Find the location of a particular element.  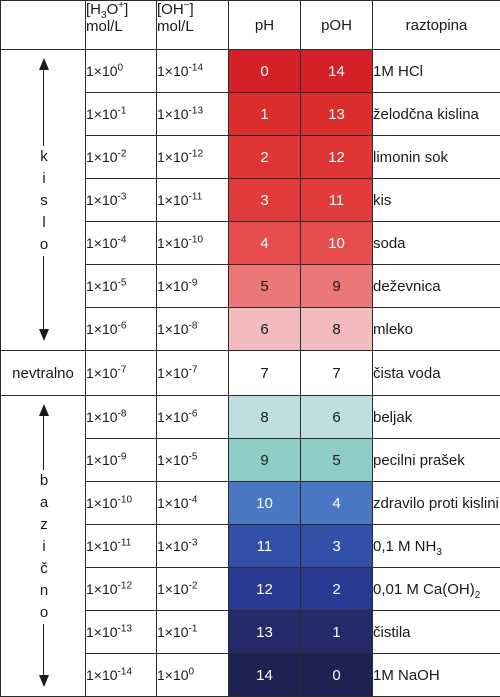

oh-concentration: 1×10-7 is located at coordinates (193, 373).